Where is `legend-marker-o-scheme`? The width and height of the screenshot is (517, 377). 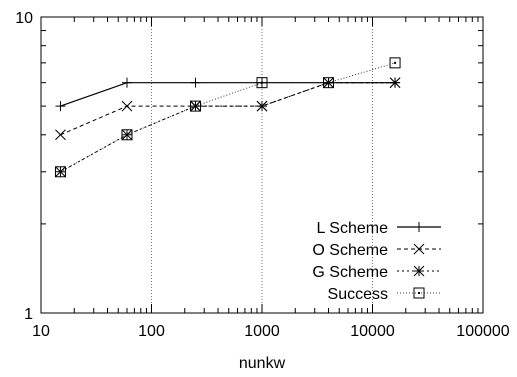 legend-marker-o-scheme is located at coordinates (419, 249).